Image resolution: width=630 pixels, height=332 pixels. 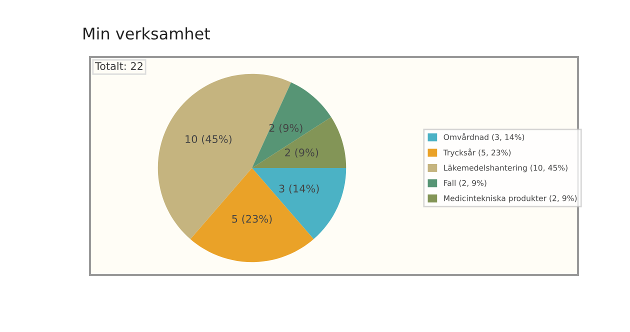 What do you see at coordinates (299, 189) in the screenshot?
I see `data-label: 3 (14%)` at bounding box center [299, 189].